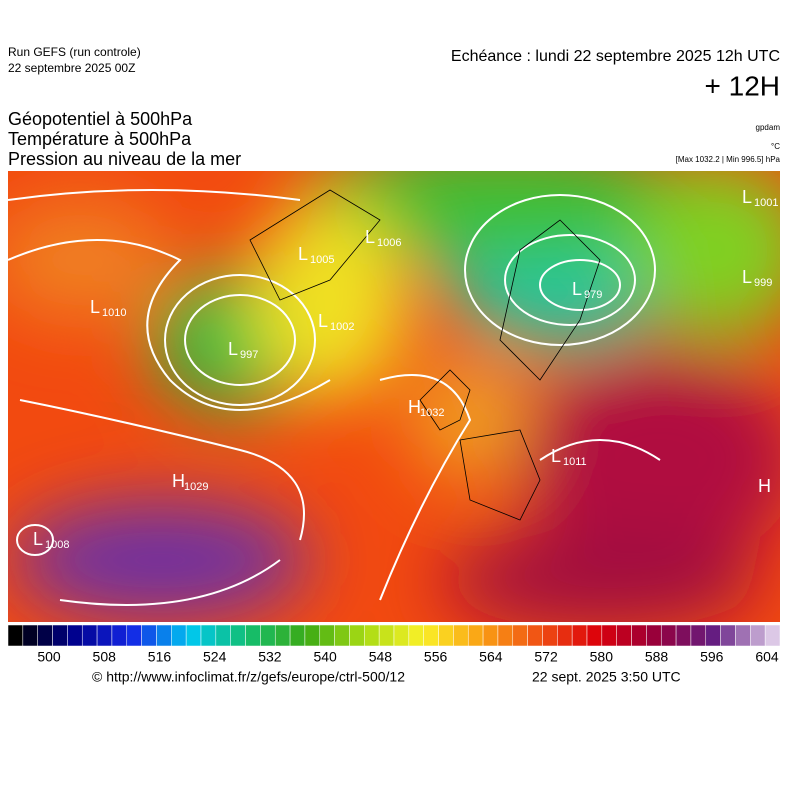 This screenshot has width=788, height=794. Describe the element at coordinates (342, 327) in the screenshot. I see `center-value: 1002` at that location.